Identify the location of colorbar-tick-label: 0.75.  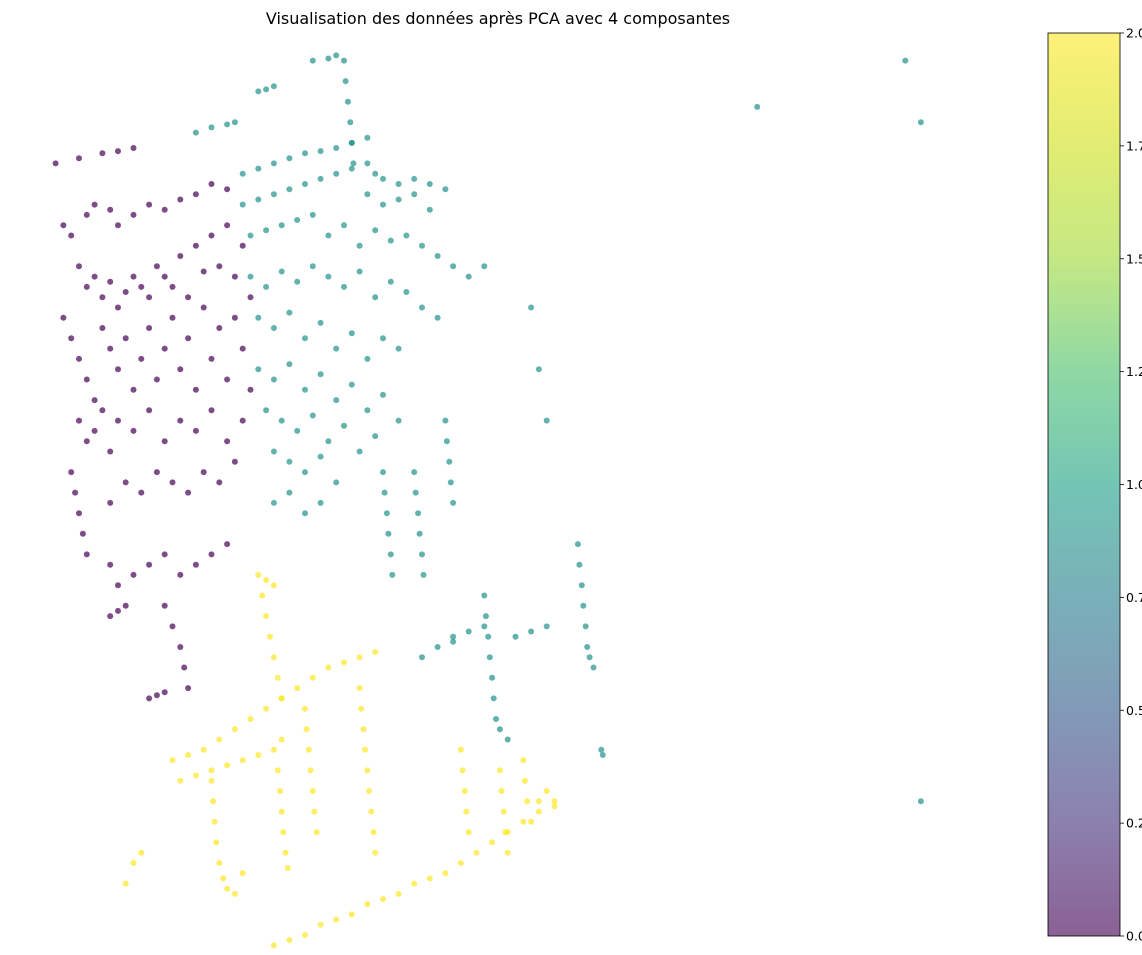
(1134, 597).